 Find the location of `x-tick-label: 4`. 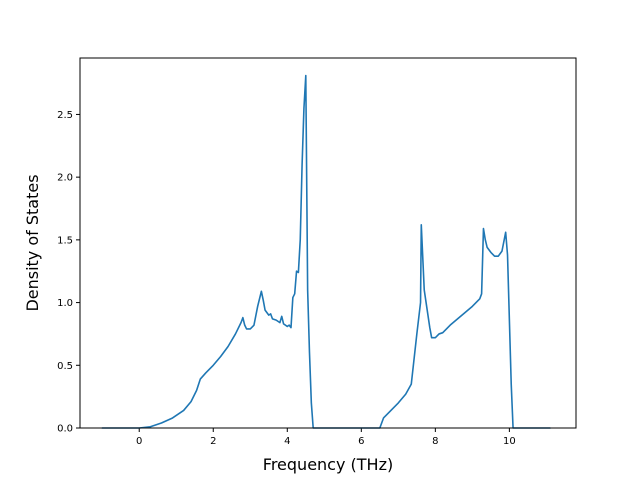

x-tick-label: 4 is located at coordinates (287, 441).